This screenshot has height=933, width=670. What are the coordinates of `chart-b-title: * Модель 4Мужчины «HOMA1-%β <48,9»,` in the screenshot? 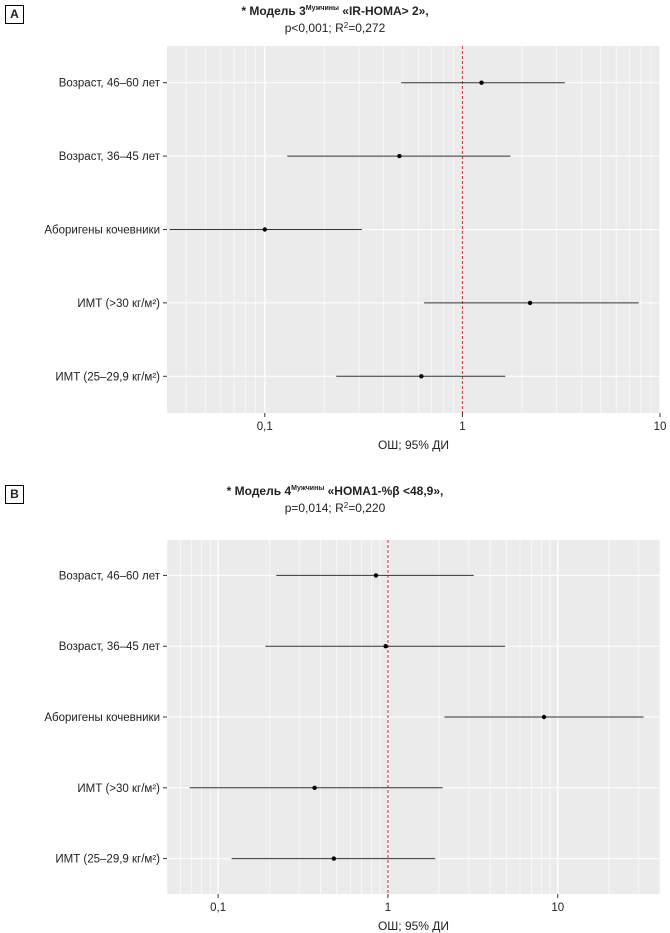 It's located at (335, 491).